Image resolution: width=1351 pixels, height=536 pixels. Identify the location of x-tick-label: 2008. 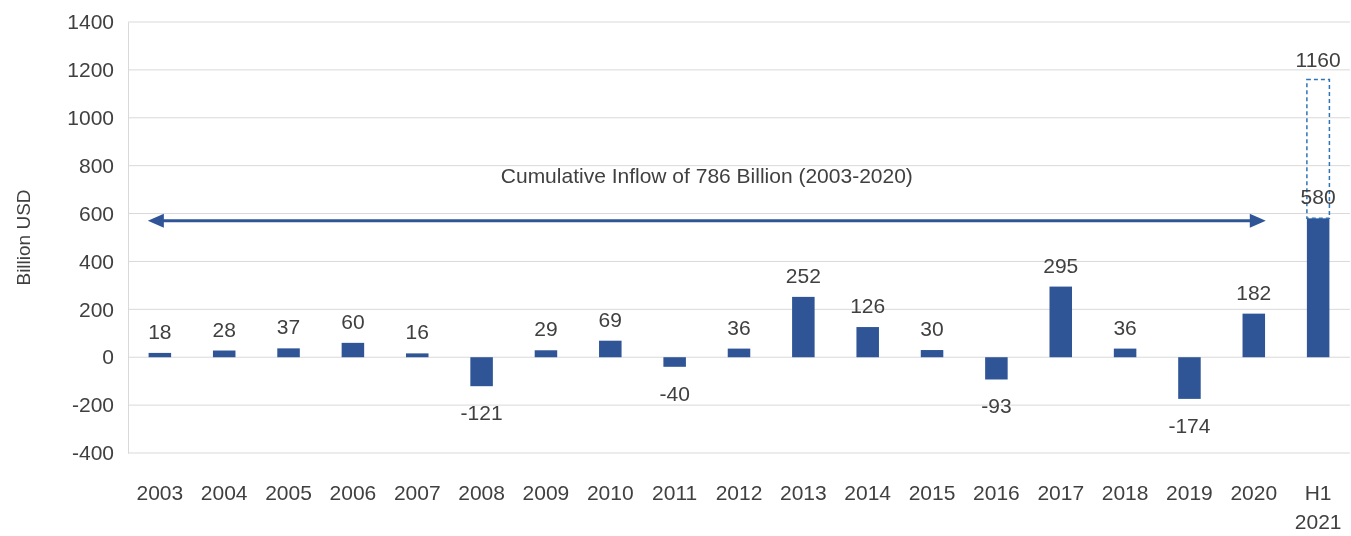
(481, 492).